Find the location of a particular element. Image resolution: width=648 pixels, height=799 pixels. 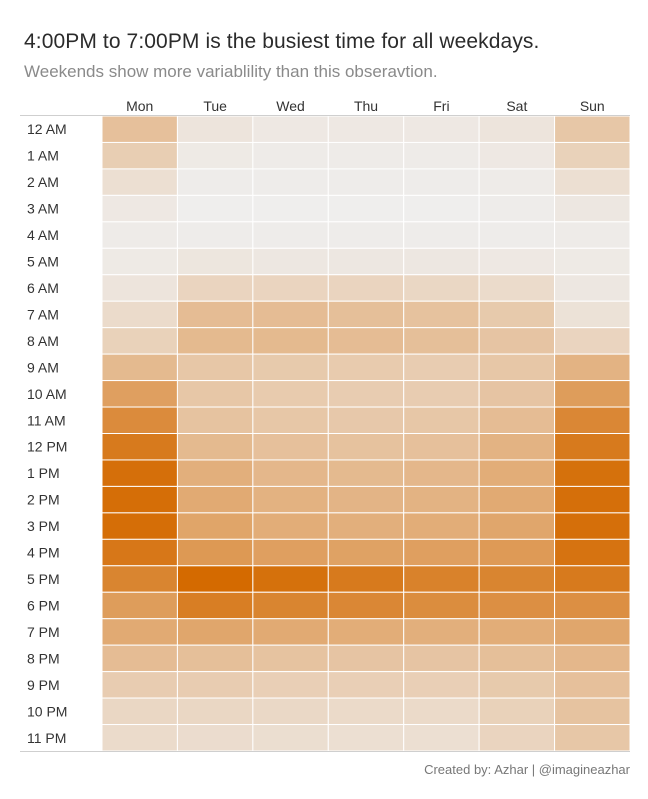

y-tick-label: 10 AM is located at coordinates (47, 394).